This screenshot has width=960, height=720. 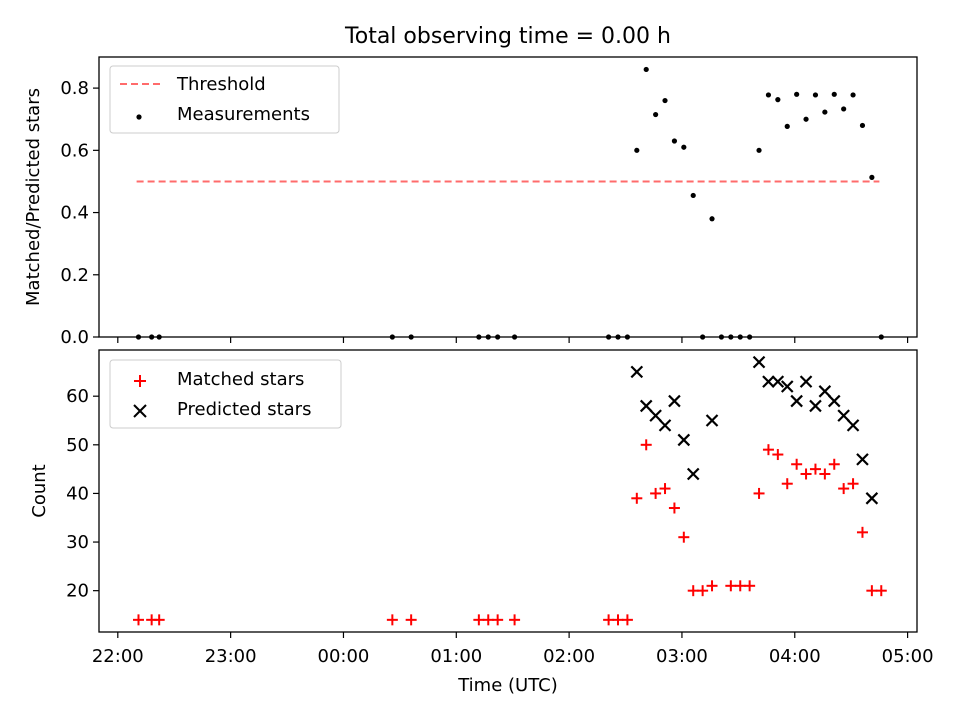 What do you see at coordinates (74, 275) in the screenshot?
I see `top-y-tick-label: 0.2` at bounding box center [74, 275].